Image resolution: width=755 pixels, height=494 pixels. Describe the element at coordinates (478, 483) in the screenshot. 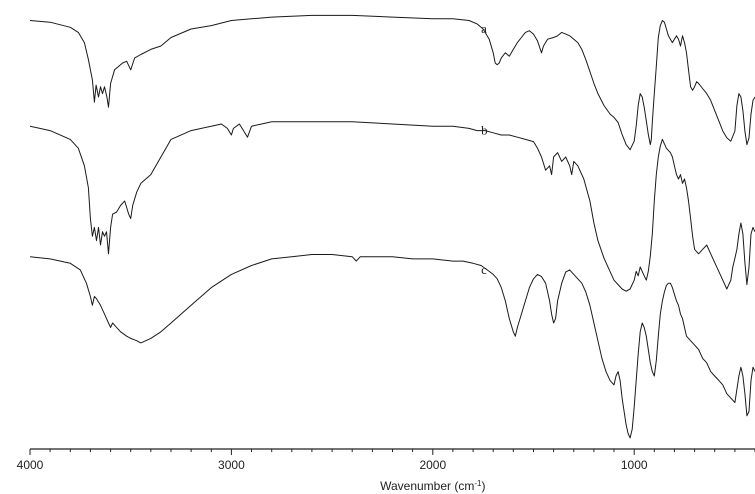

I see `x-axis-label-sup: -1` at that location.